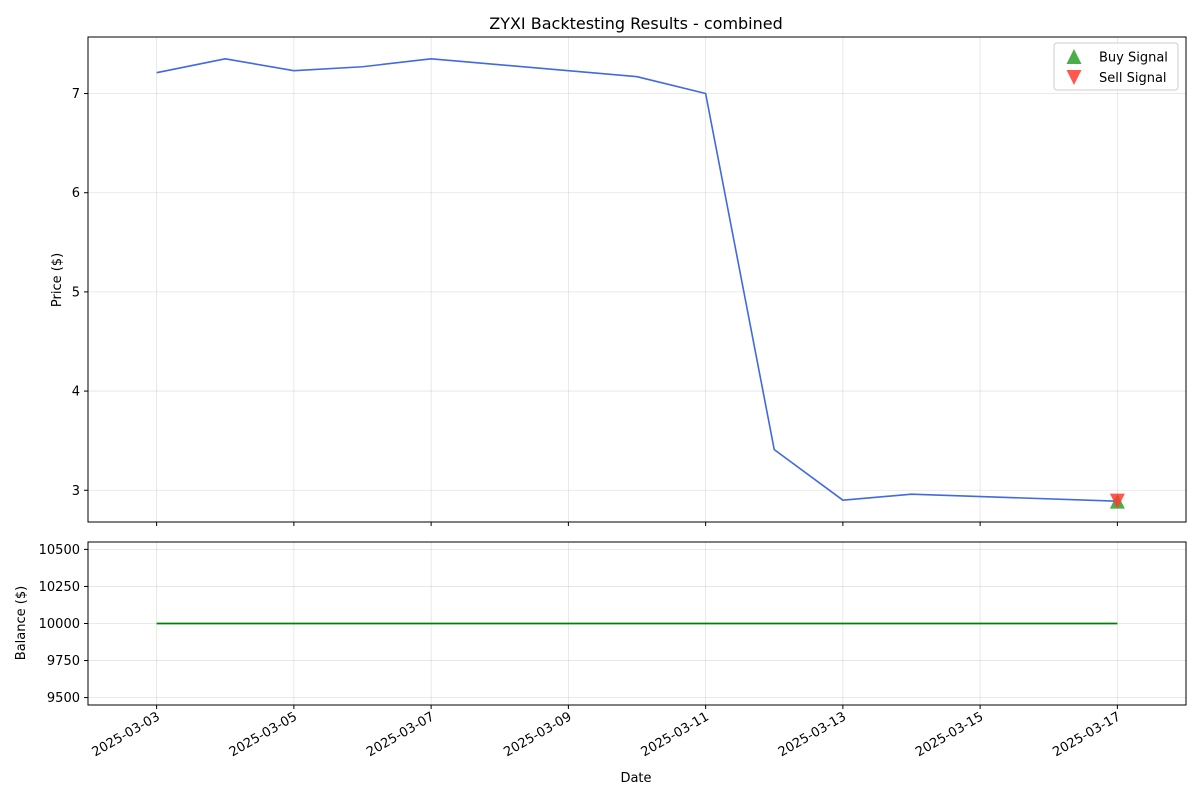 This screenshot has width=1200, height=800. What do you see at coordinates (636, 23) in the screenshot?
I see `chart-title: ZYXI Backtesting Results - combined` at bounding box center [636, 23].